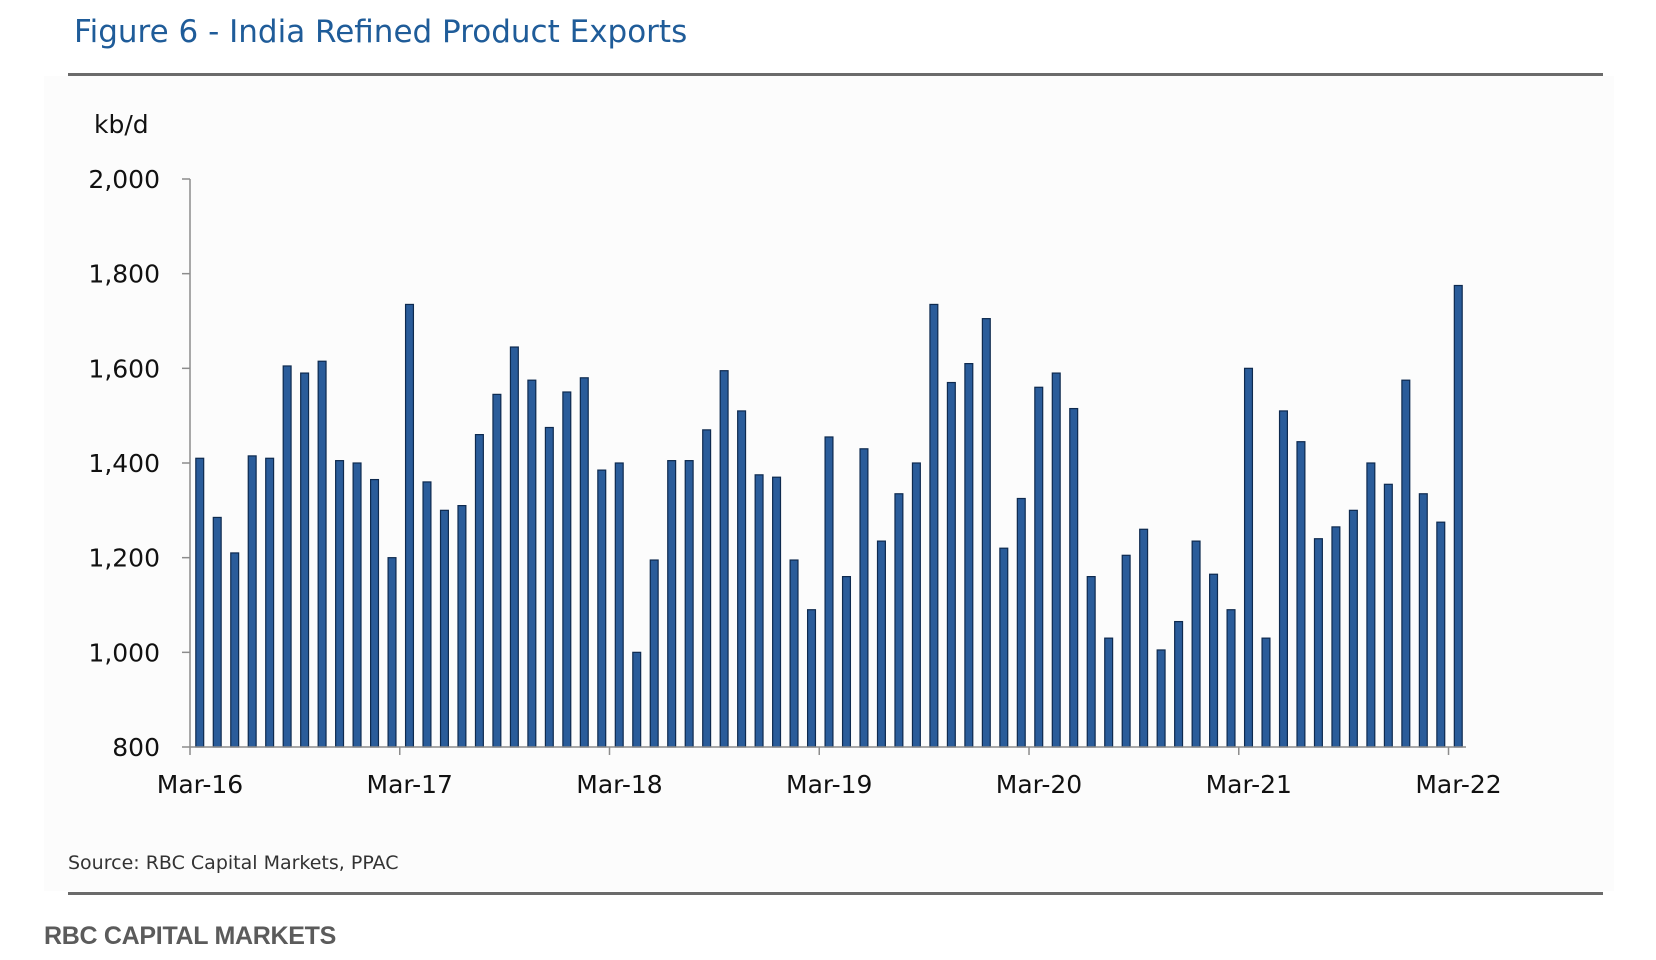  I want to click on y-tick-label: 1,600, so click(124, 368).